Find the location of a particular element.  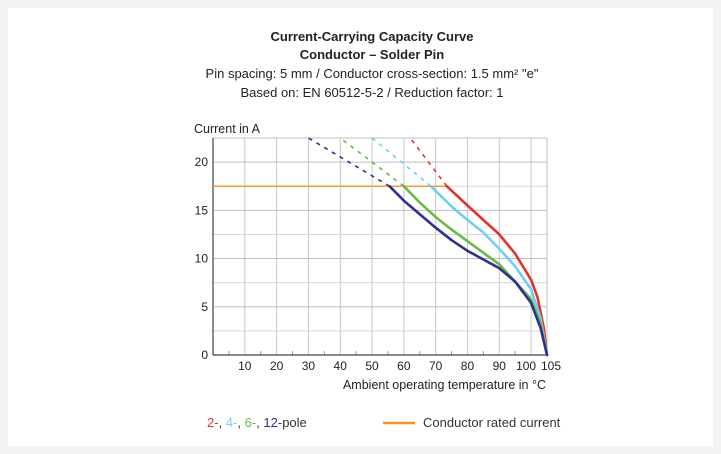

legend-rated-current: Conductor rated current is located at coordinates (472, 422).